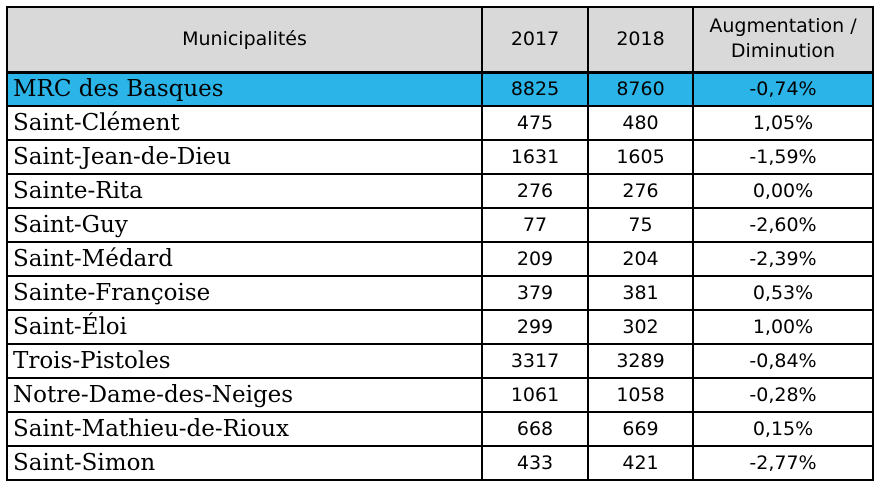 This screenshot has height=492, width=882. What do you see at coordinates (783, 395) in the screenshot?
I see `cell-change: -0,28%` at bounding box center [783, 395].